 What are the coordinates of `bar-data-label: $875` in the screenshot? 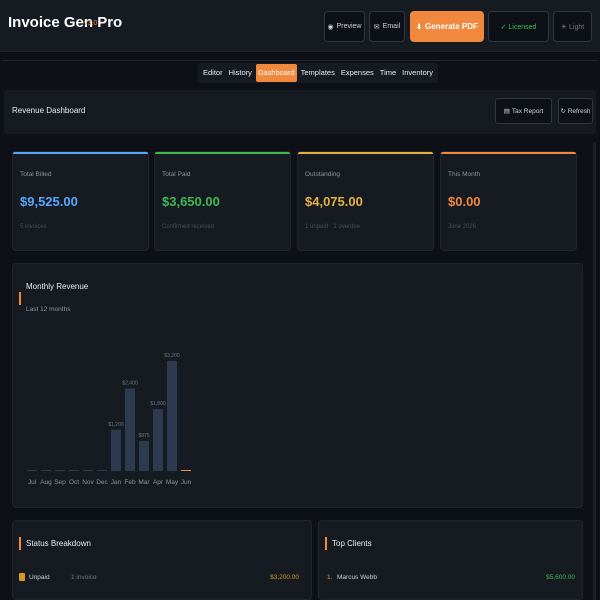 It's located at (143, 436).